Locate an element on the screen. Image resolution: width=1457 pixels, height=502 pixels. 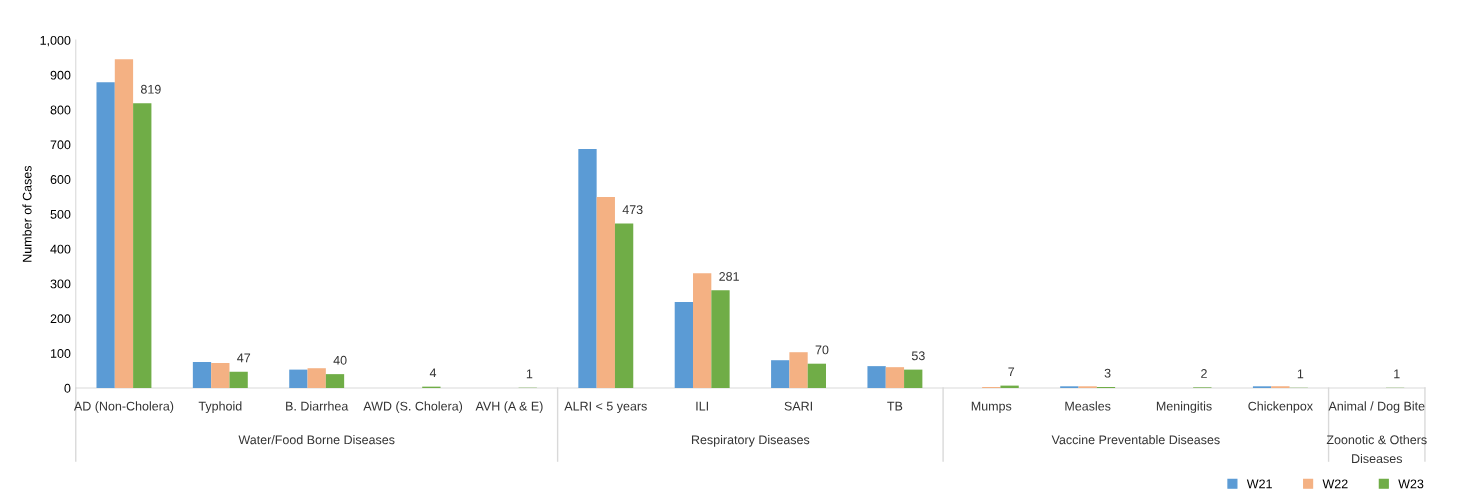
data-label: 2 is located at coordinates (1204, 373).